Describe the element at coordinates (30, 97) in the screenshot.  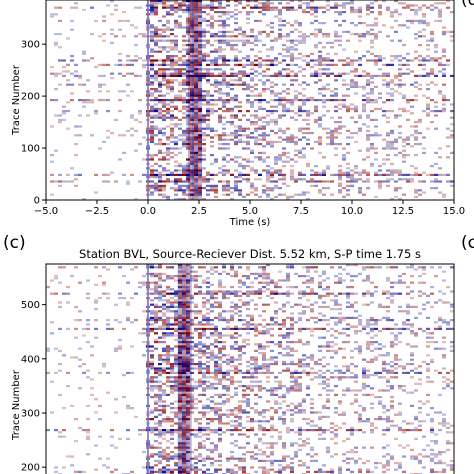
I see `y-tick-label: 200` at that location.